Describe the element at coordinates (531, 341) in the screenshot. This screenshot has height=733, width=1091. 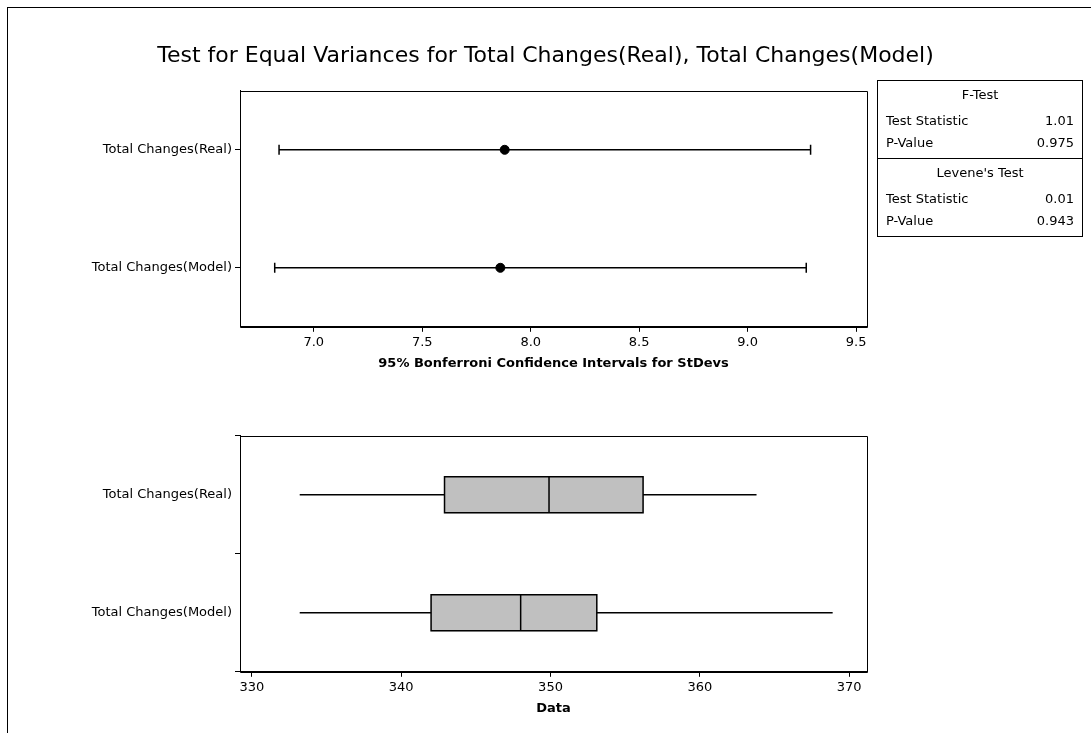
I see `x-tick-label: 8.0` at that location.